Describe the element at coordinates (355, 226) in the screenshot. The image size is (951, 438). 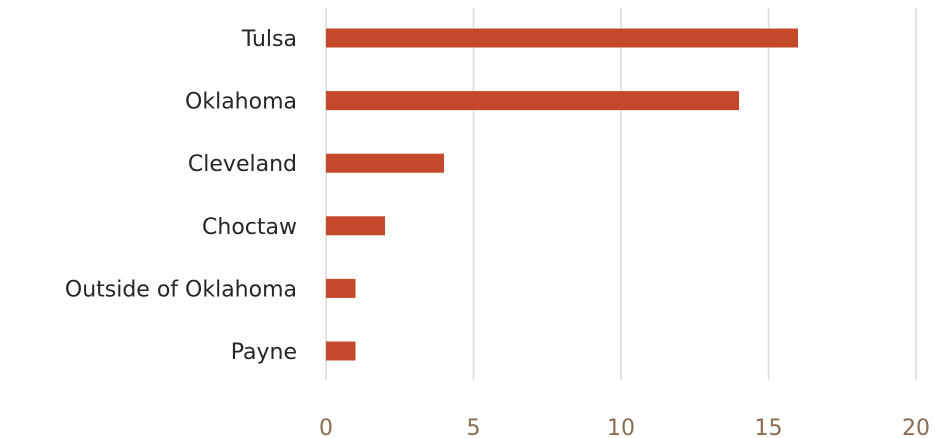
I see `bar-choctaw` at that location.